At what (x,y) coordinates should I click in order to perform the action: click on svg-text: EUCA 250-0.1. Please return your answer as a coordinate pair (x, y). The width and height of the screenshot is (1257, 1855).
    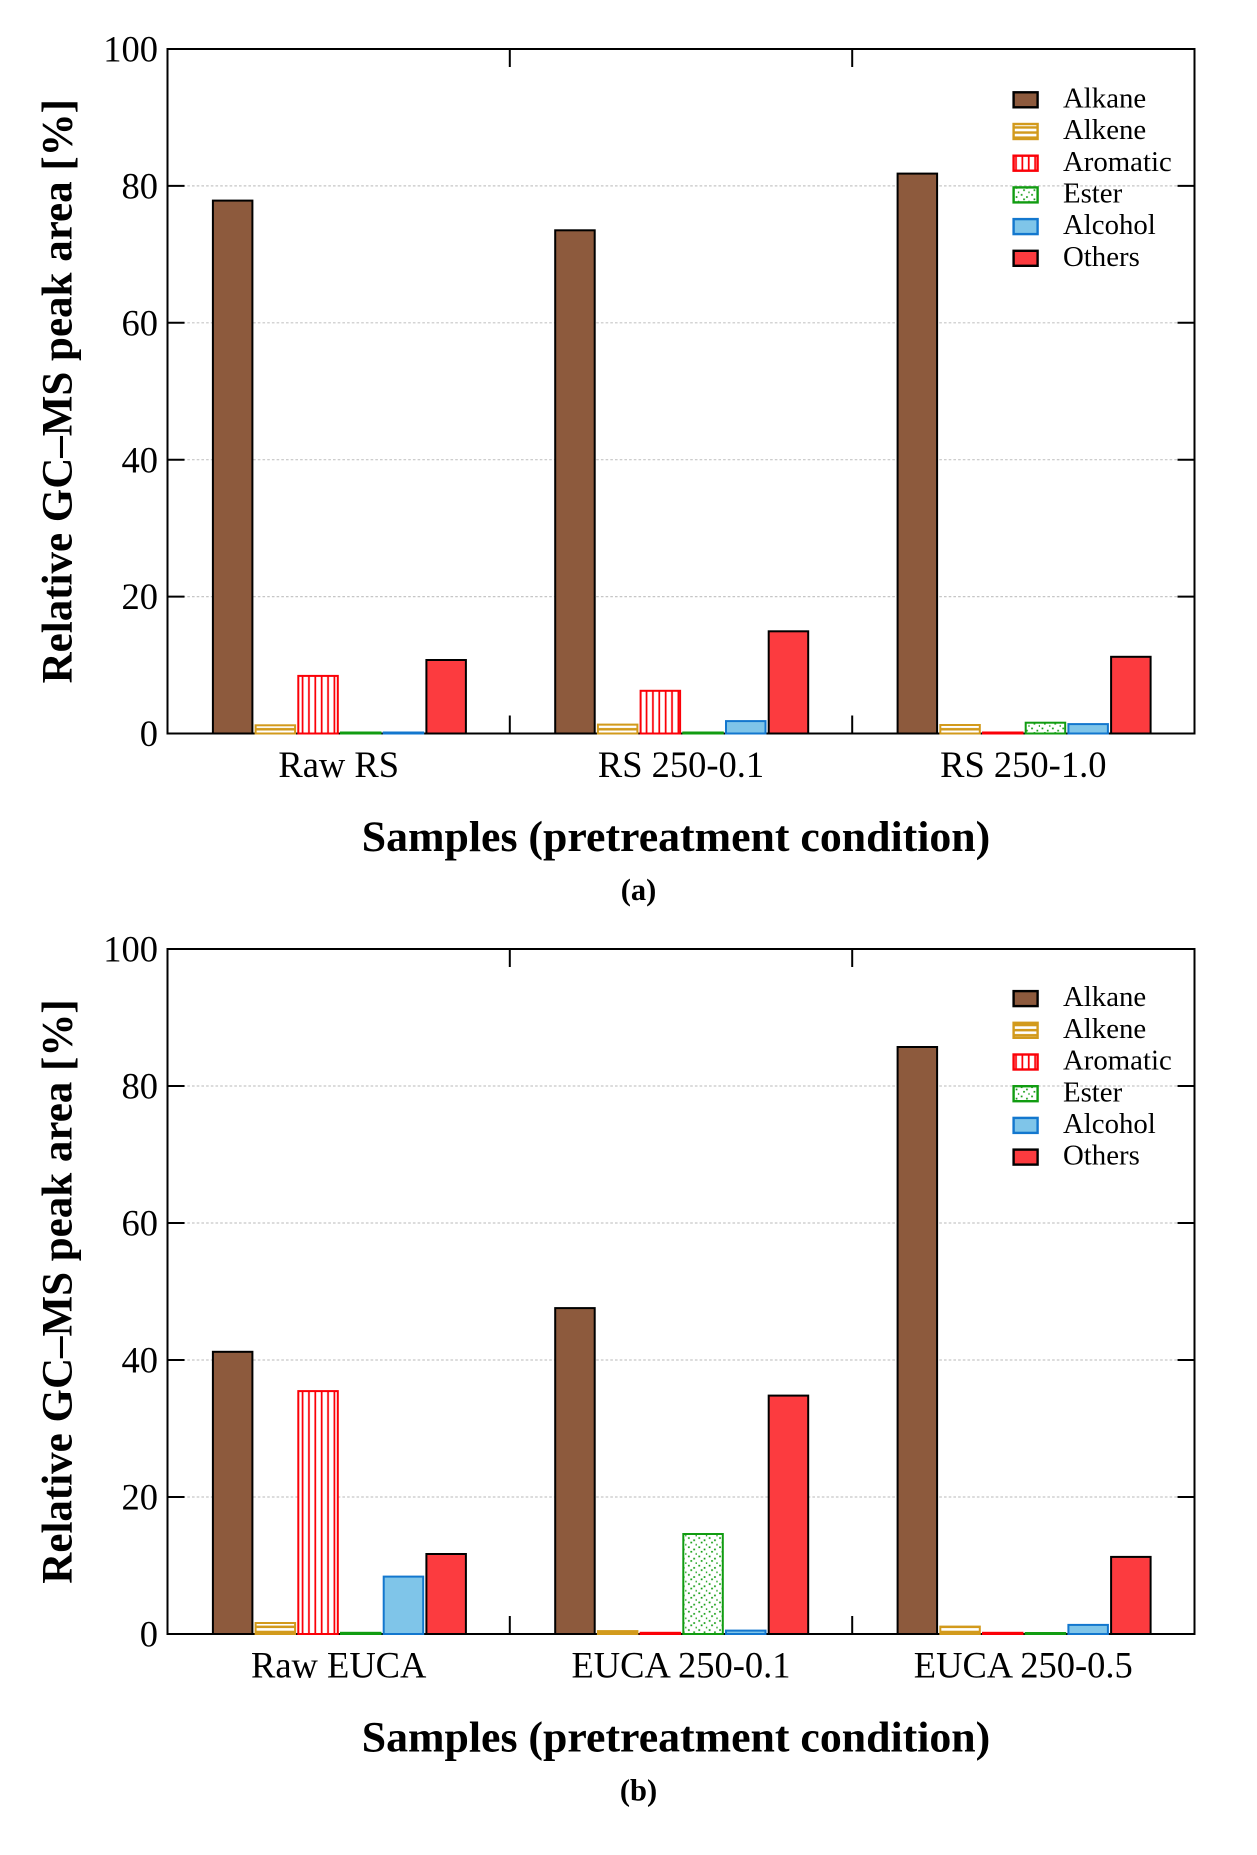
    Looking at the image, I should click on (681, 1665).